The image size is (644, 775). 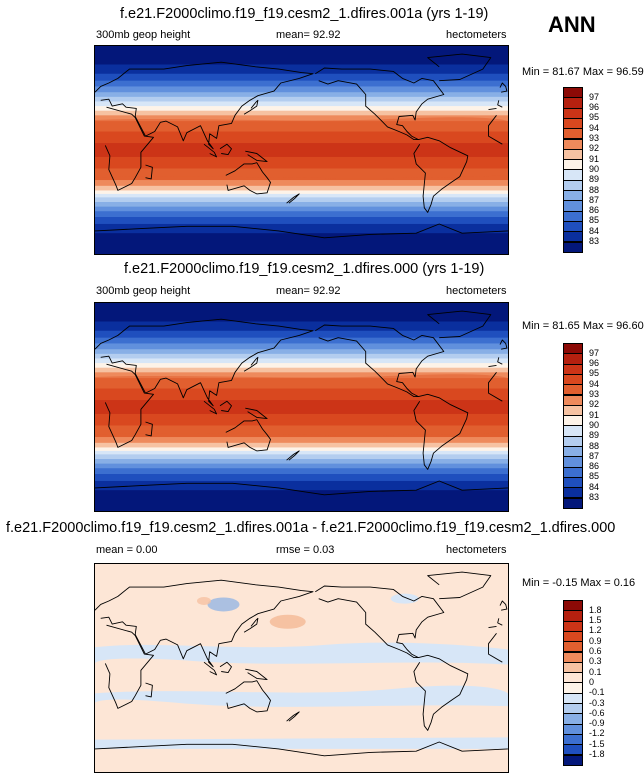 I want to click on colorbar-swatch, so click(x=573, y=247).